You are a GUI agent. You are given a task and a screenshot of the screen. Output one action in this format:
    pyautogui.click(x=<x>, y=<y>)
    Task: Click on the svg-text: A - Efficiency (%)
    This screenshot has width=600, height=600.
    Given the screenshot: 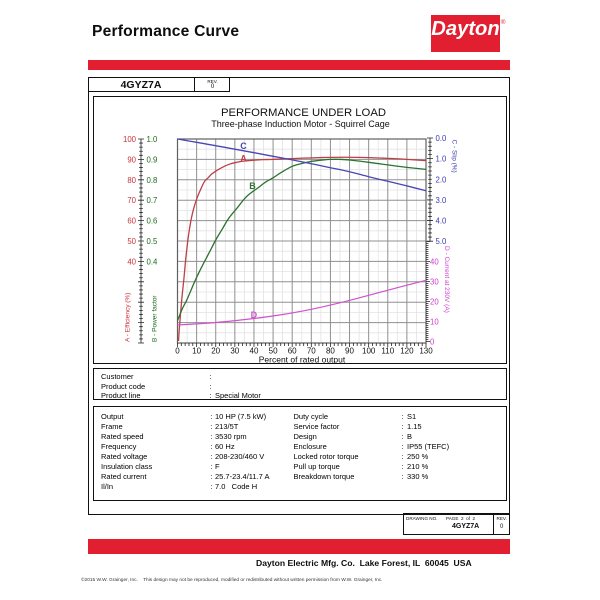 What is the action you would take?
    pyautogui.click(x=127, y=316)
    